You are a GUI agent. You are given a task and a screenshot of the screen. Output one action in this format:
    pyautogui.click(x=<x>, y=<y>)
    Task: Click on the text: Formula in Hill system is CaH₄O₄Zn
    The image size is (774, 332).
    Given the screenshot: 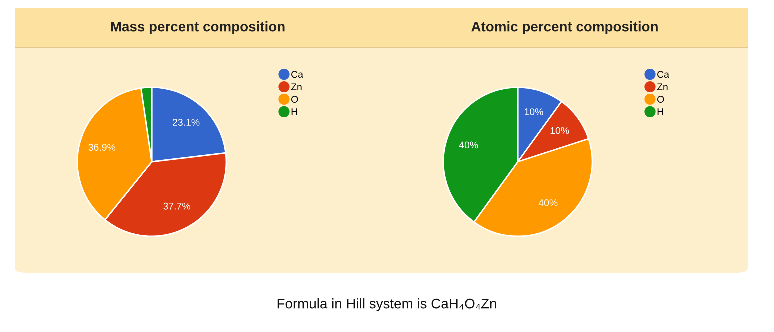 What is the action you would take?
    pyautogui.click(x=387, y=305)
    